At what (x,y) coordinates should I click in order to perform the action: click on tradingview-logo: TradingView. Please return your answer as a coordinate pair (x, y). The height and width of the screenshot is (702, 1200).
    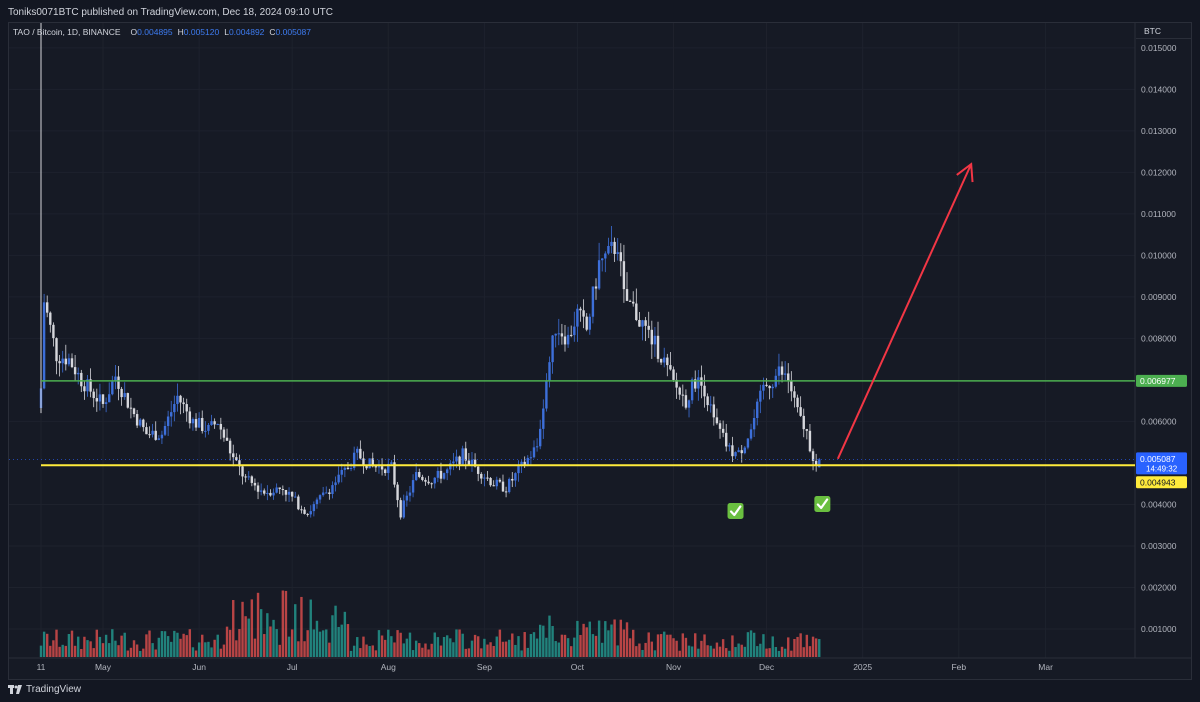
    Looking at the image, I should click on (44, 689).